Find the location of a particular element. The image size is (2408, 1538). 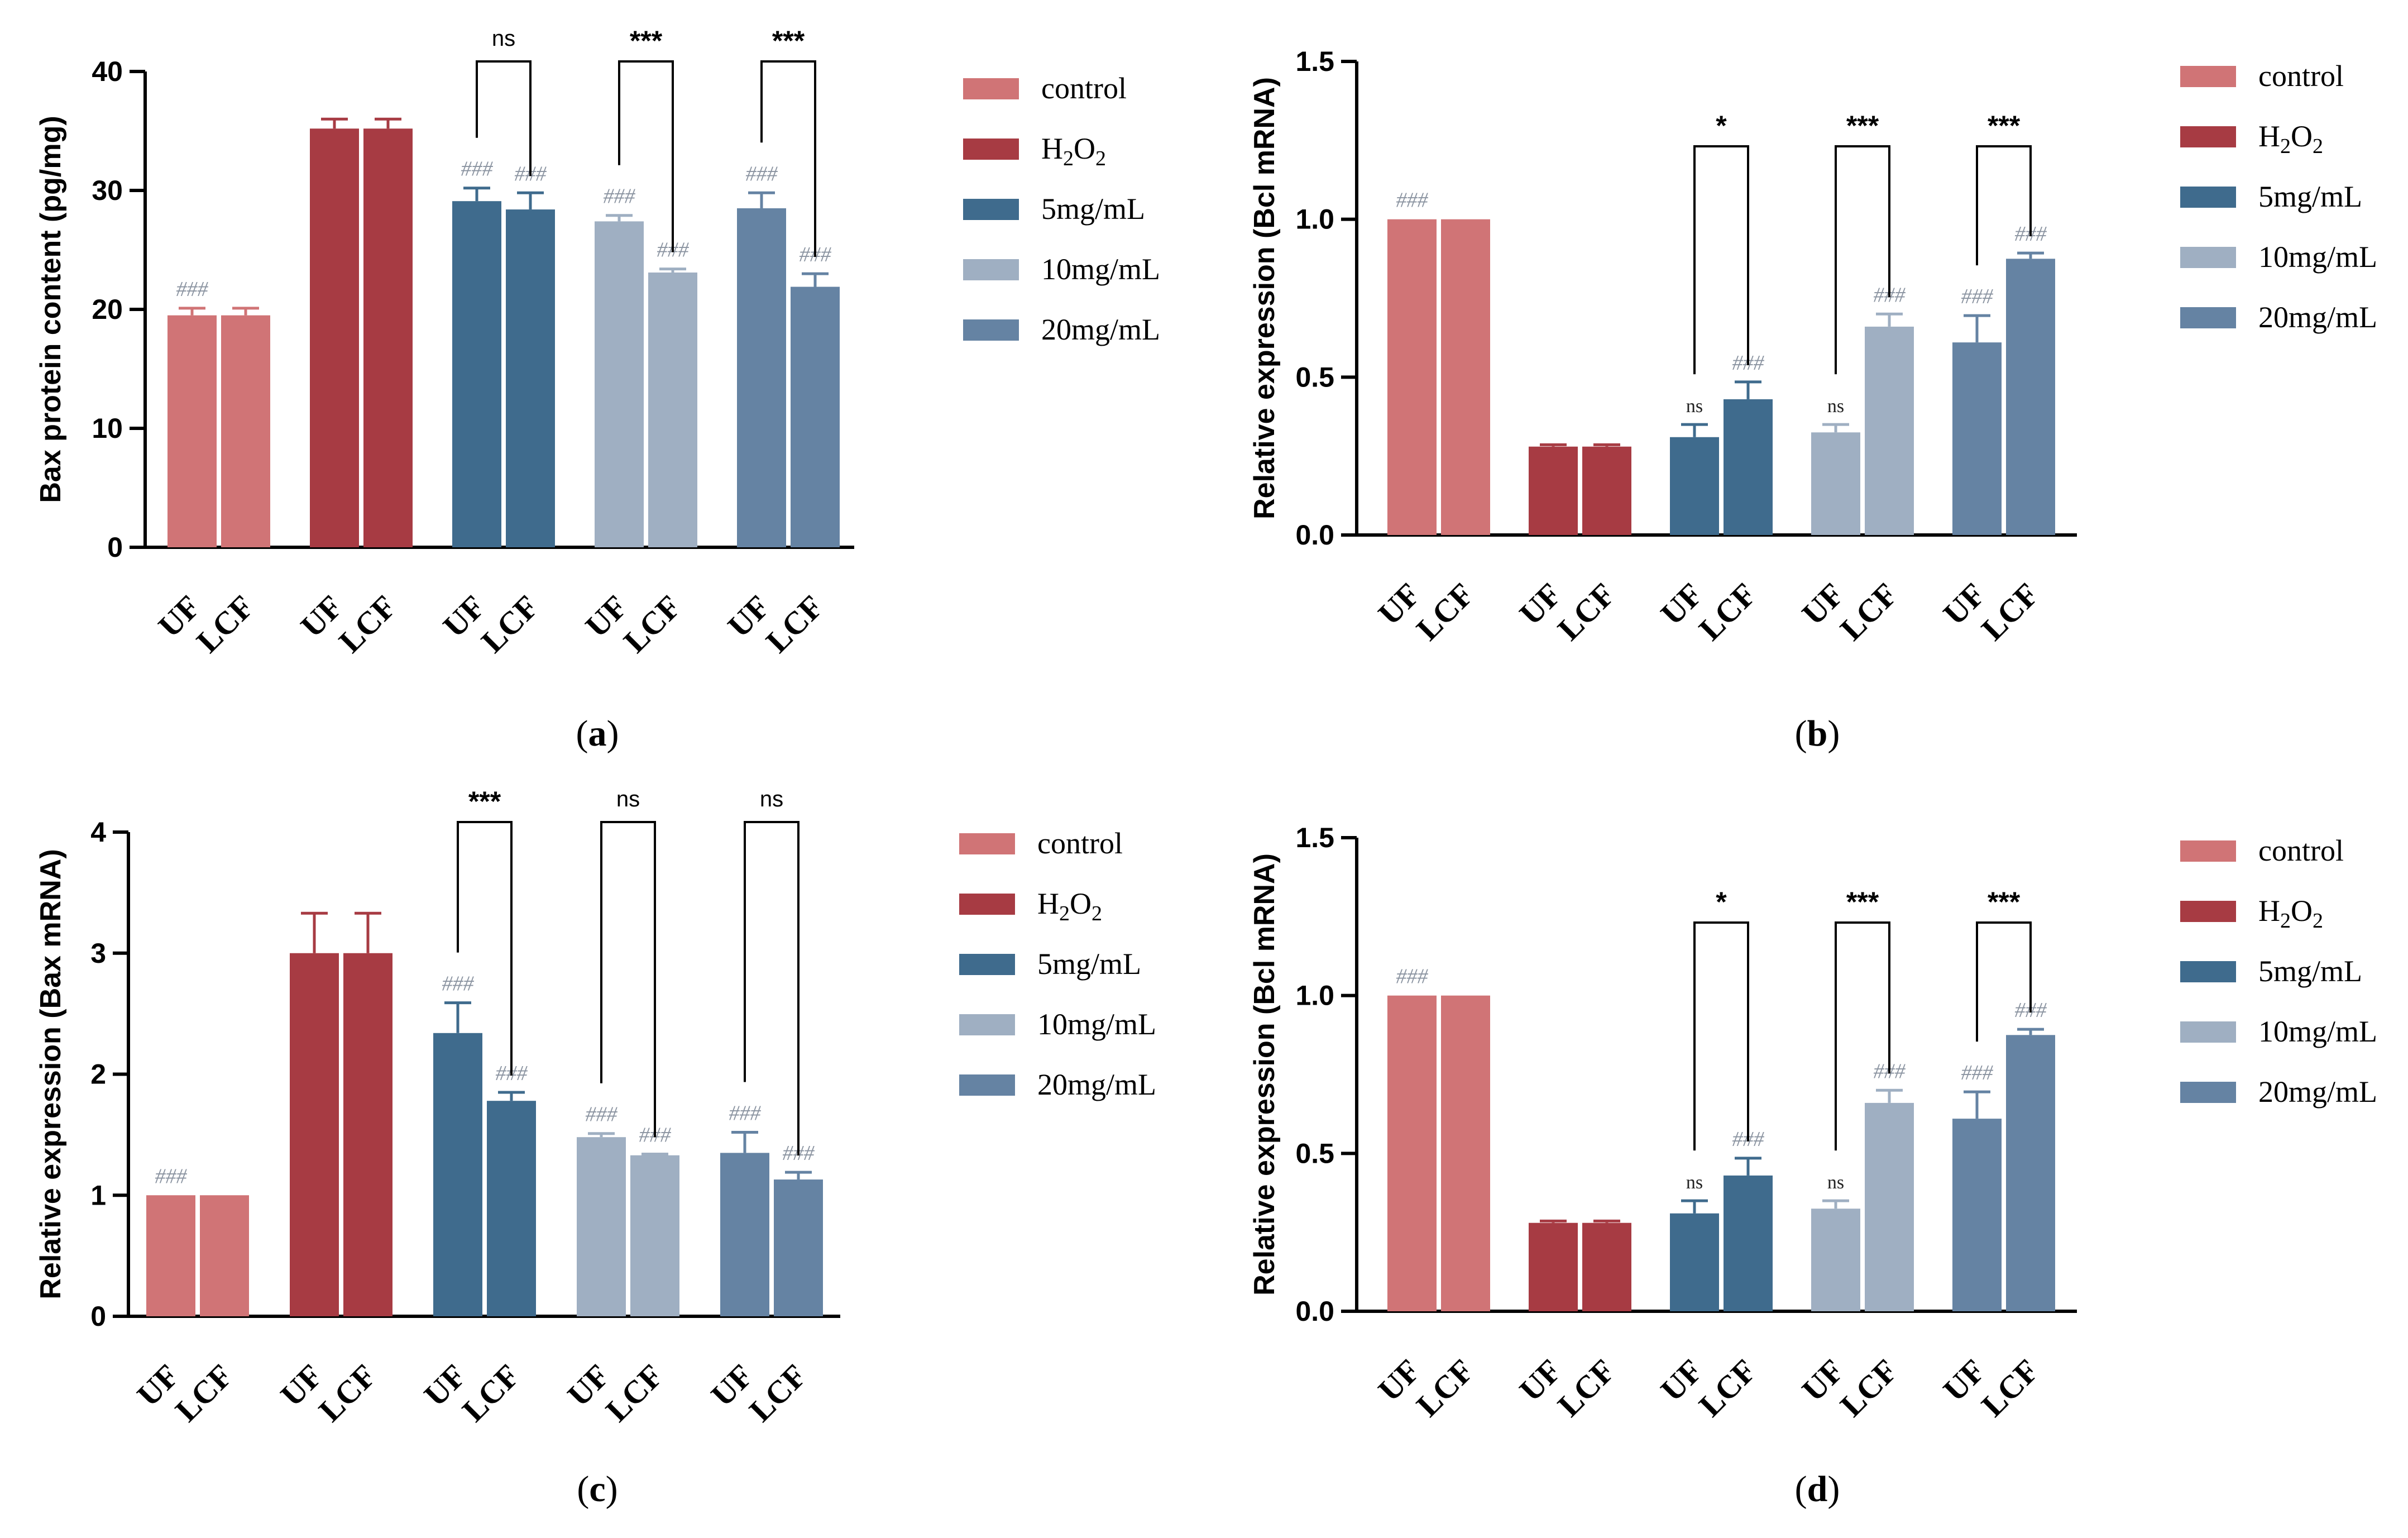

bar-20mg/mL-LCF is located at coordinates (798, 1247).